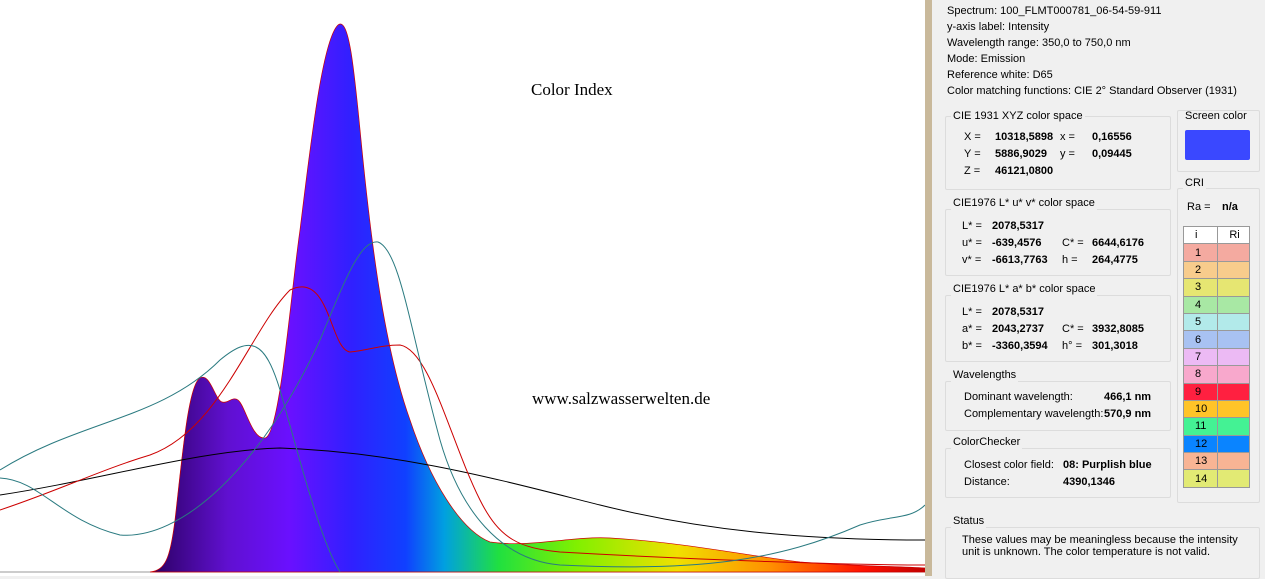 This screenshot has height=579, width=1265. I want to click on cell: 10, so click(1200, 409).